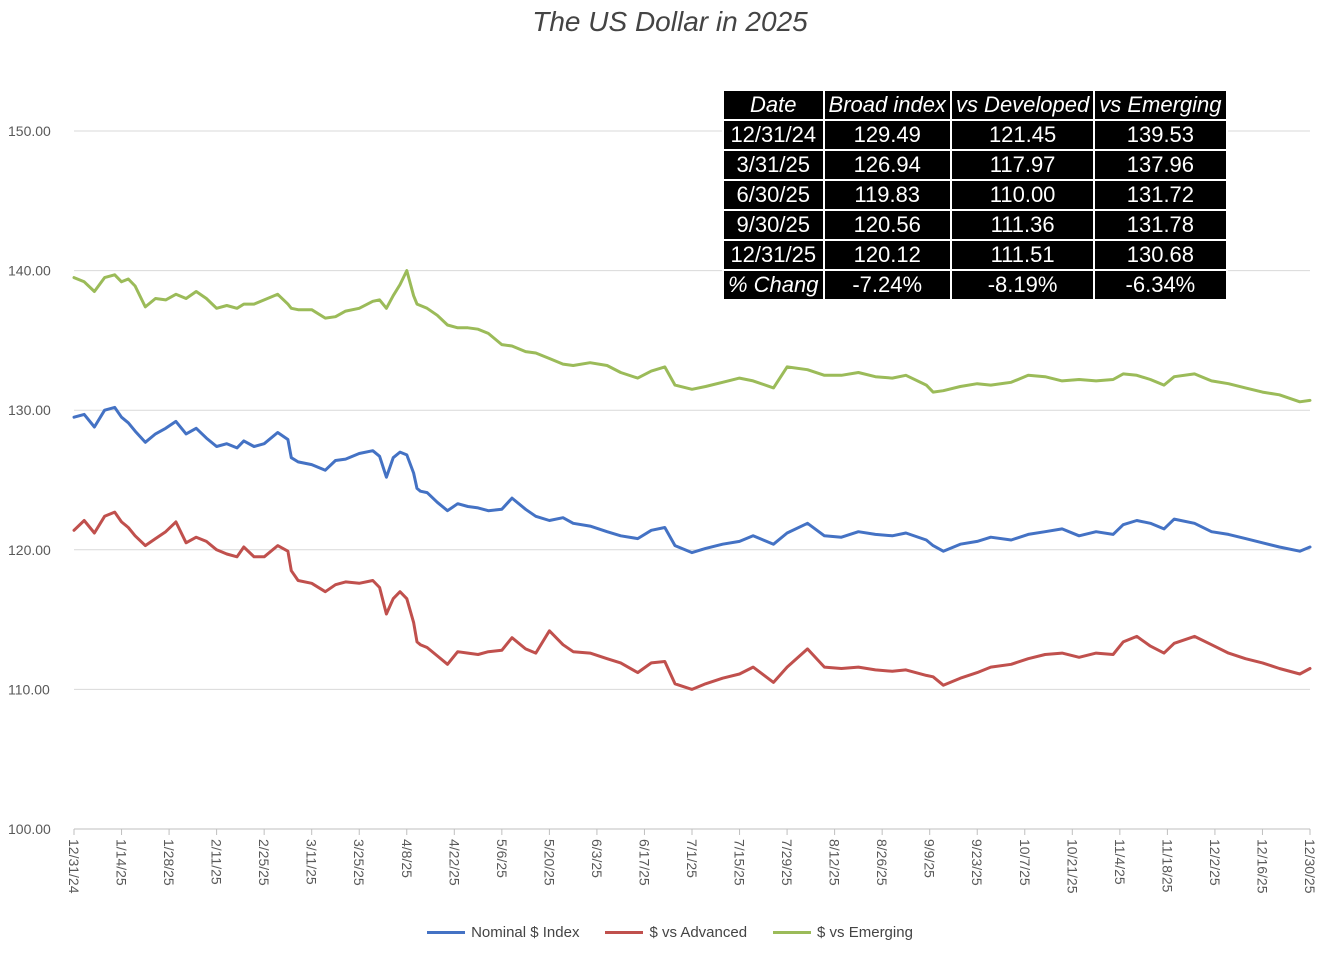  I want to click on y-tick-label: 110.00, so click(29, 689).